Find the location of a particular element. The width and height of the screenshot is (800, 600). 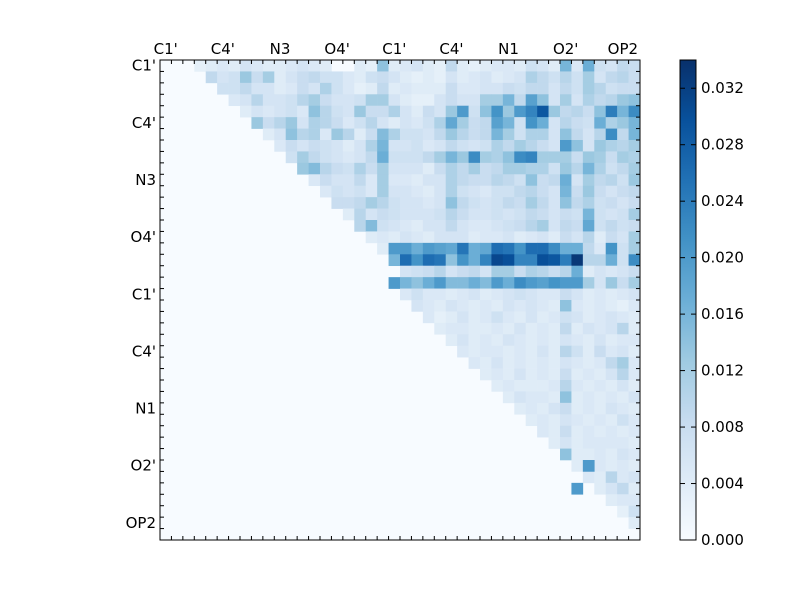

y-tick-label: O2' is located at coordinates (143, 466).